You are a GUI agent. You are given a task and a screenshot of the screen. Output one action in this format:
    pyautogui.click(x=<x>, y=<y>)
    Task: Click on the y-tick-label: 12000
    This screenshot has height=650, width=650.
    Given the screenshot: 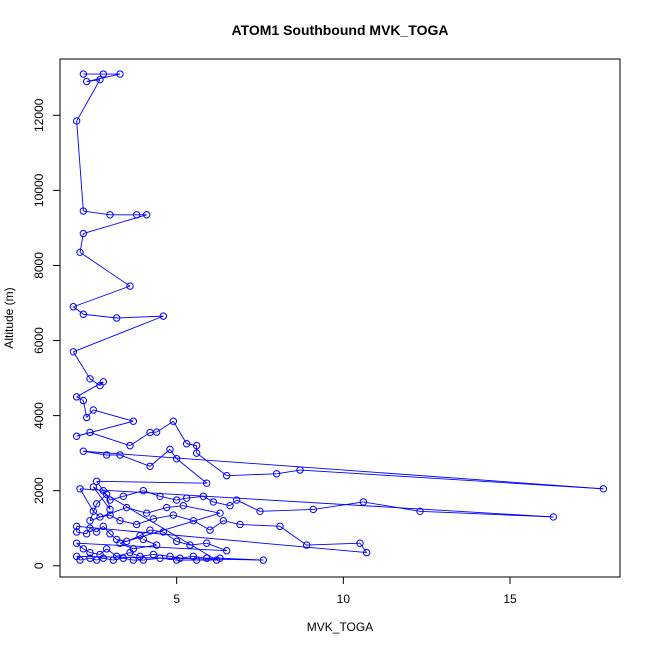 What is the action you would take?
    pyautogui.click(x=39, y=115)
    